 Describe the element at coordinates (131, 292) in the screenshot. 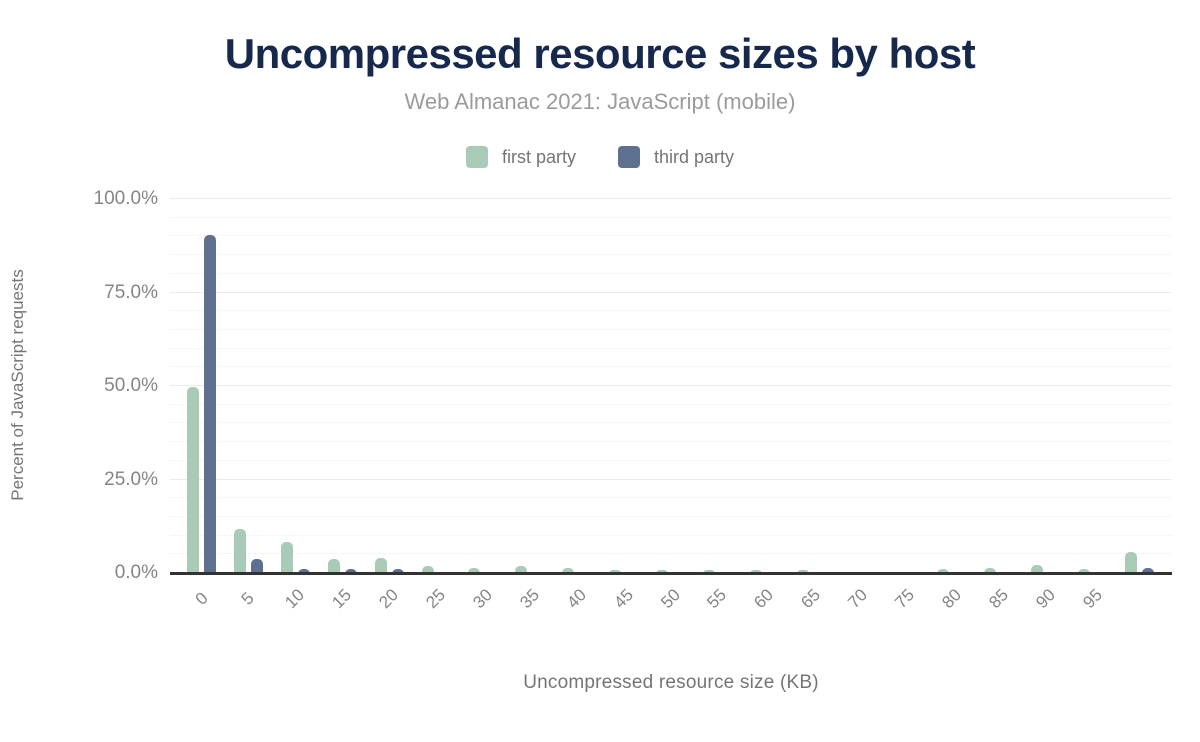

I see `y-tick-label-75: 75.0%` at that location.